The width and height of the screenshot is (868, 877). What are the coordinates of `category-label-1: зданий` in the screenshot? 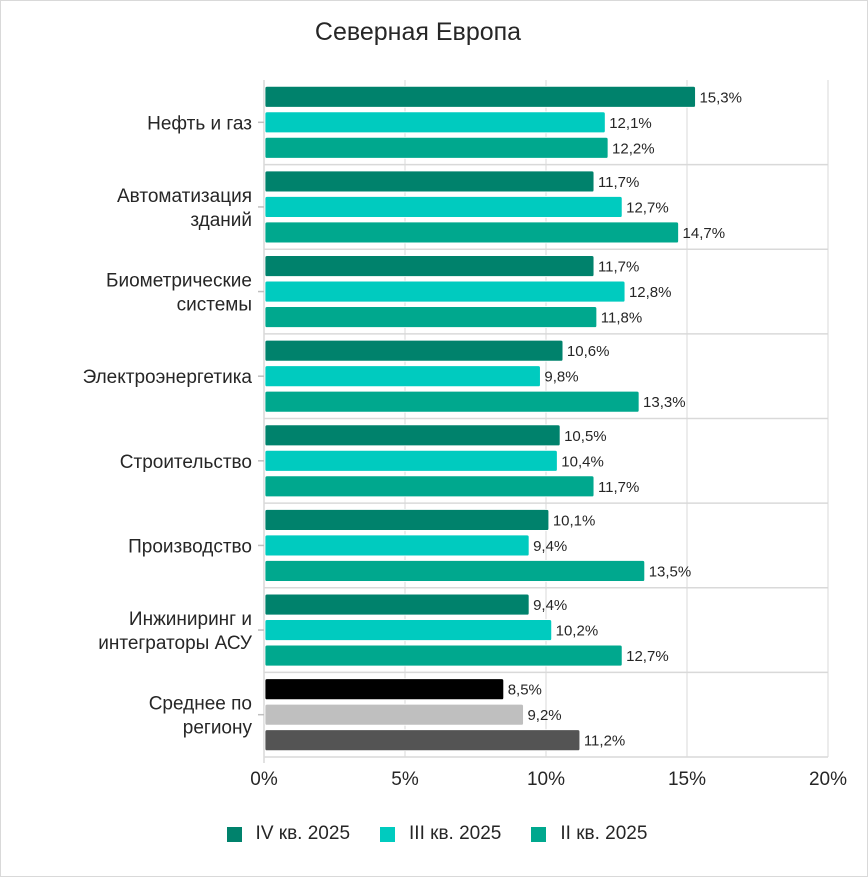 It's located at (221, 220).